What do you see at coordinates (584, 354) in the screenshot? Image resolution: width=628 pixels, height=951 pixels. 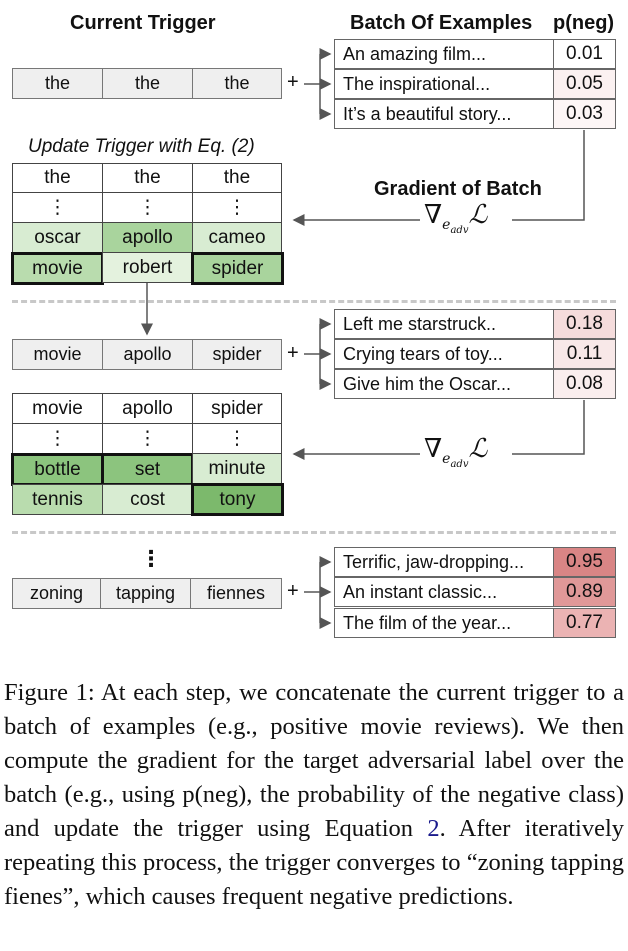 I see `p-neg-value: 0.11` at bounding box center [584, 354].